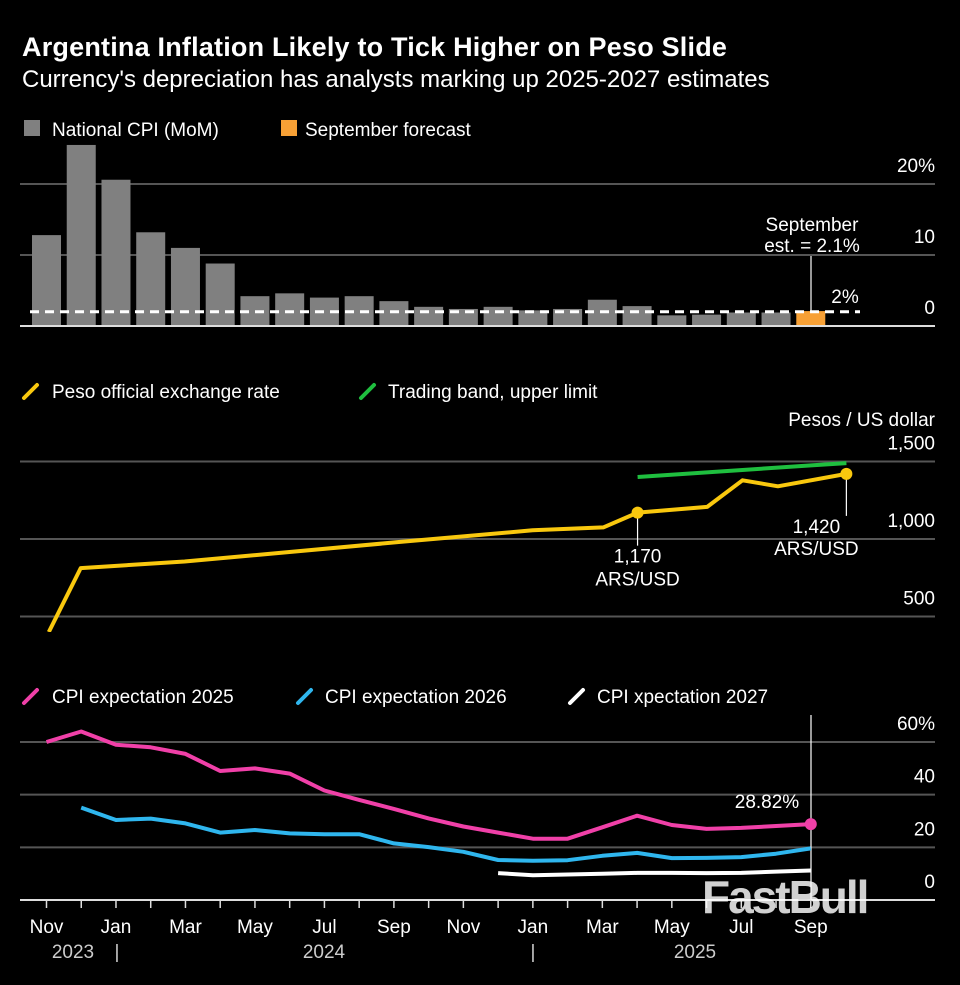 The height and width of the screenshot is (985, 960). I want to click on end-value-label: 28.82%, so click(767, 802).